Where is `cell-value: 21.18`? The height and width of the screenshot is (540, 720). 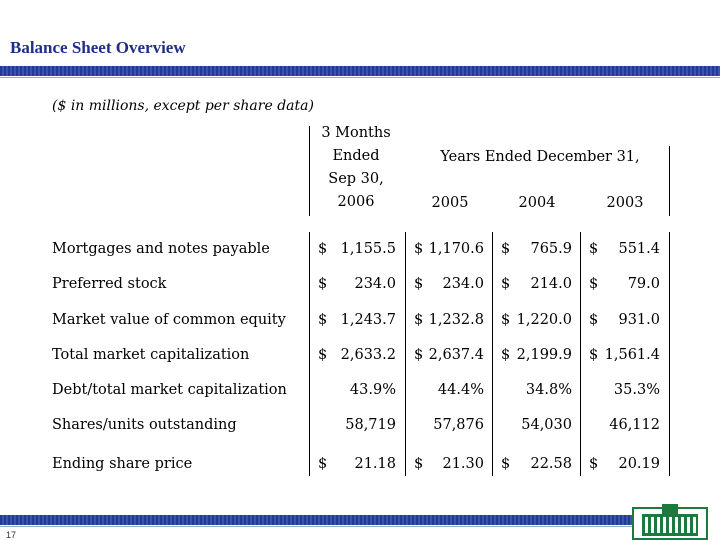
cell-value: 21.18 is located at coordinates (375, 464).